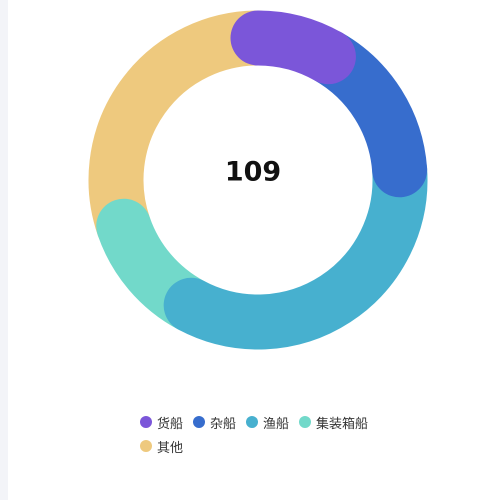 The width and height of the screenshot is (500, 500). I want to click on legend-label: 货船, so click(170, 424).